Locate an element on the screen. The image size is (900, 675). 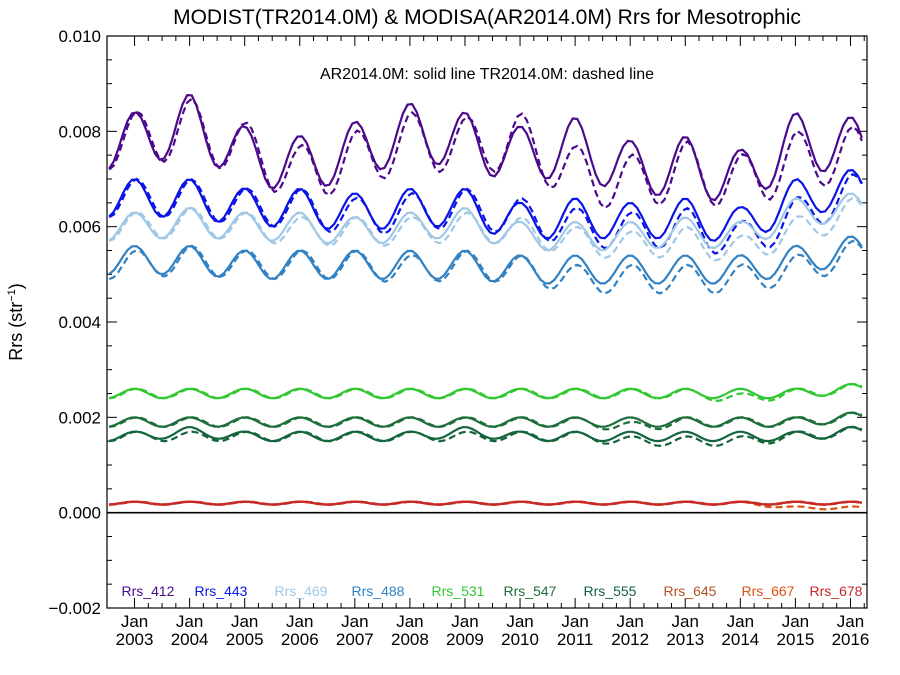
y-axis-label: Rrs (str−1) is located at coordinates (16, 322).